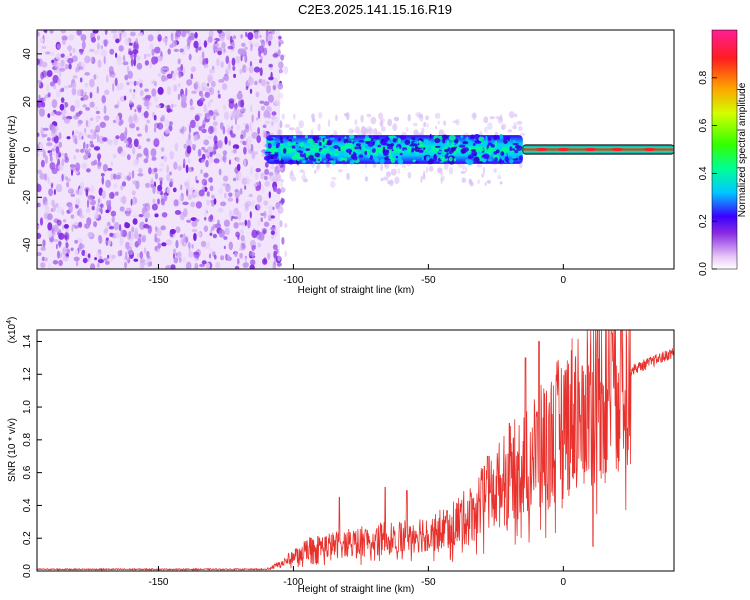 Image resolution: width=750 pixels, height=600 pixels. I want to click on x-tick-label: -150, so click(158, 280).